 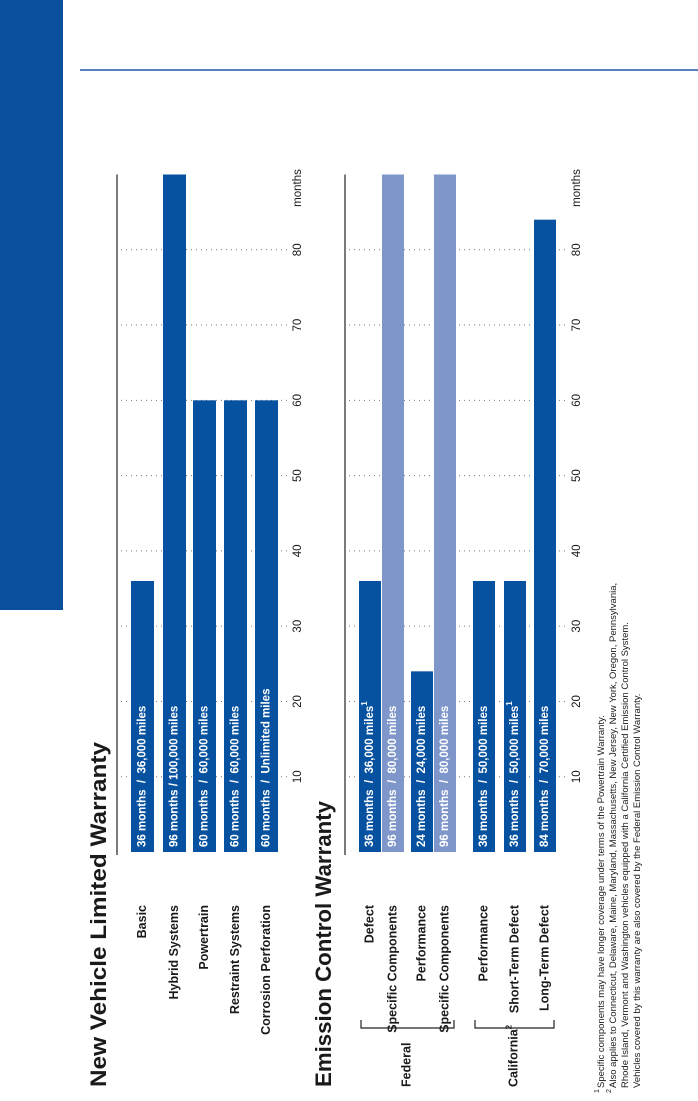 I want to click on group-label: Federal, so click(x=407, y=1065).